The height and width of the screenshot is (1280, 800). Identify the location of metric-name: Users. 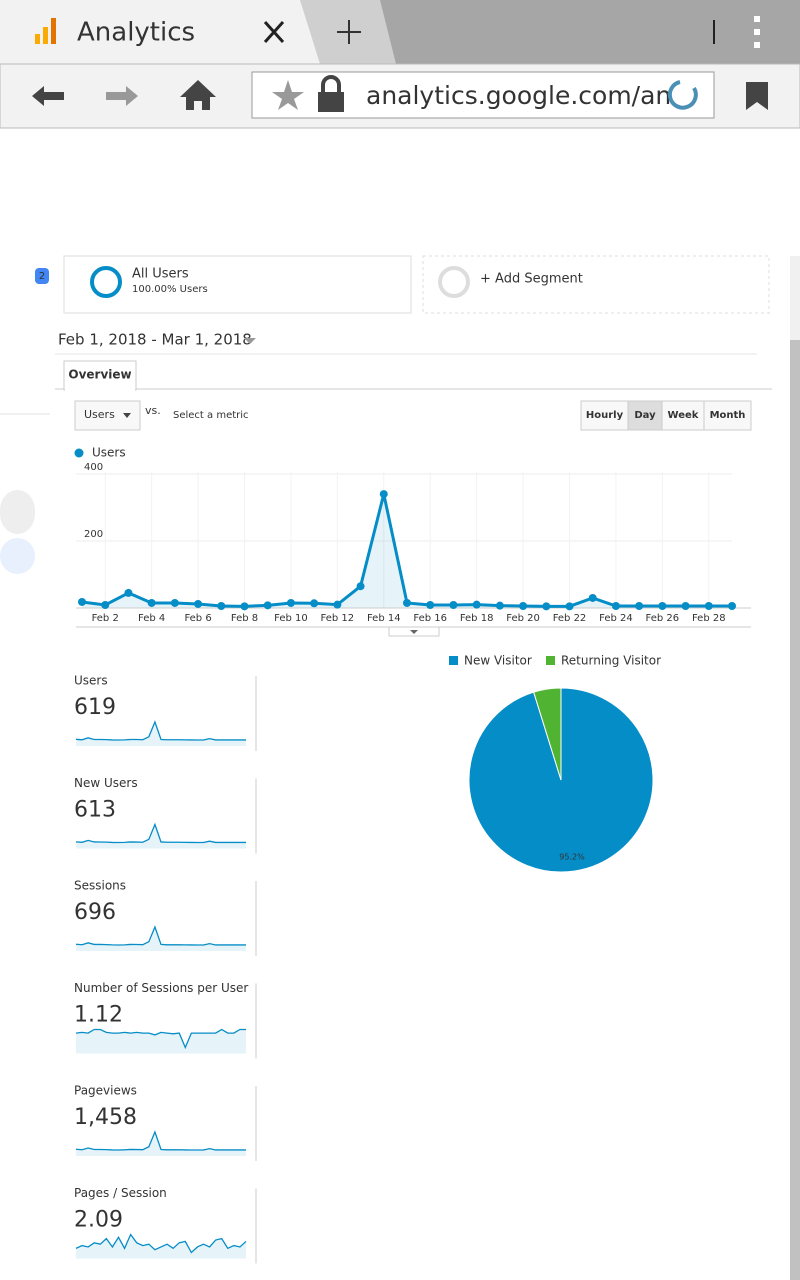
(91, 681).